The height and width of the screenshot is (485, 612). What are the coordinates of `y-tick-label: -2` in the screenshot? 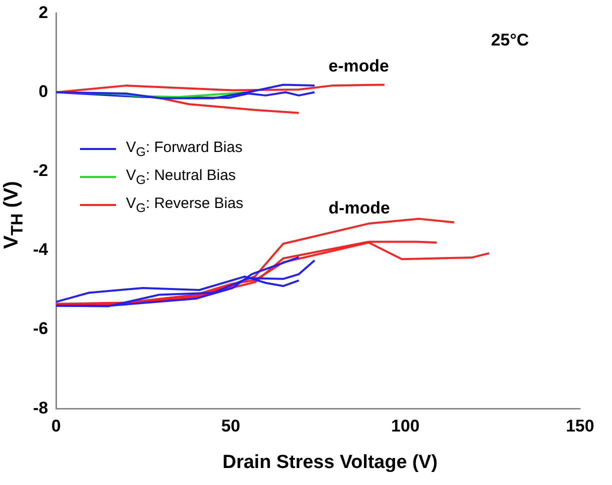 It's located at (40, 170).